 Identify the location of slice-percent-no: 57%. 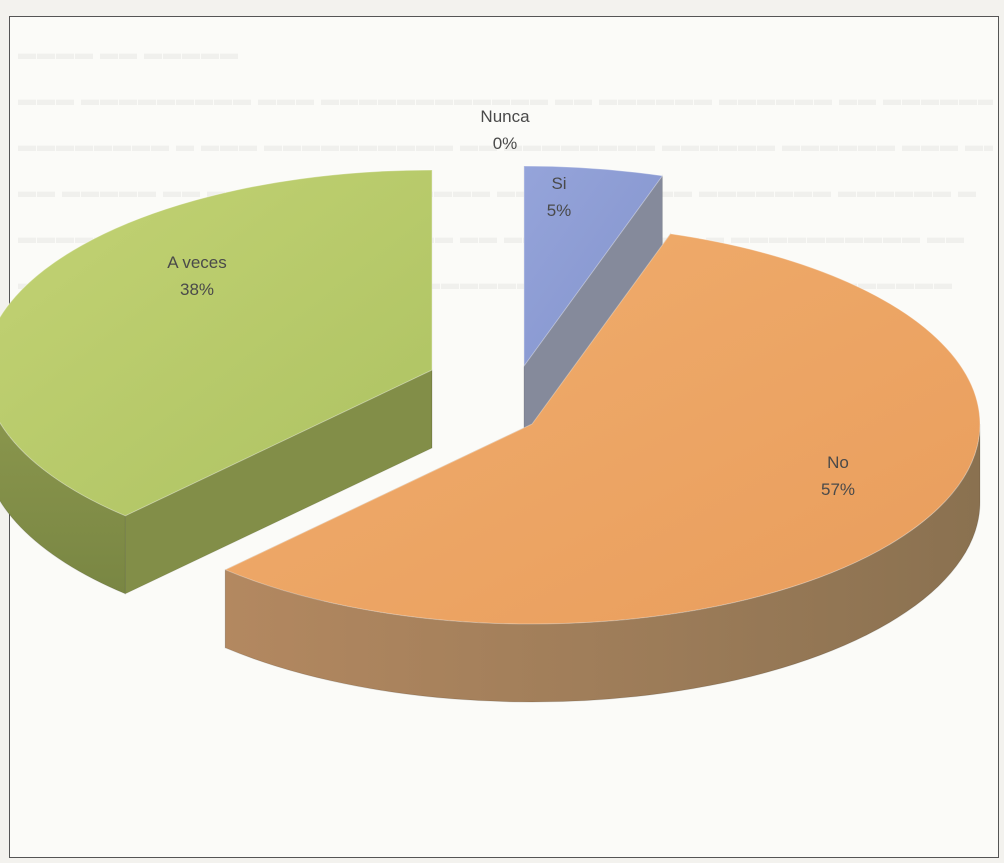
(838, 489).